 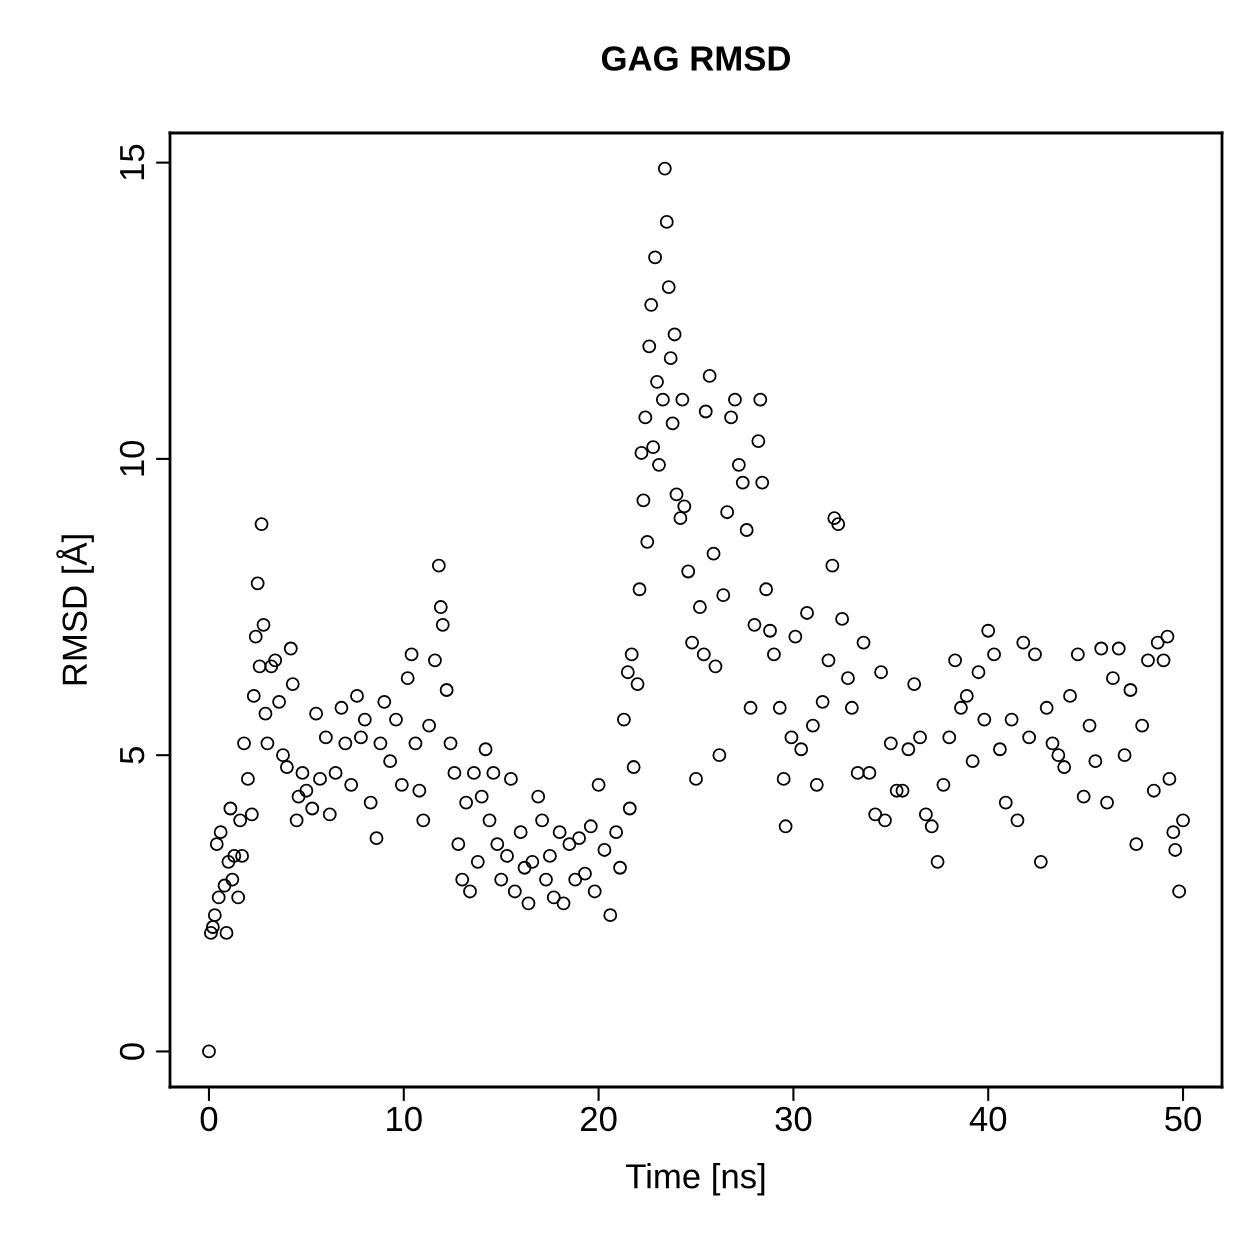 I want to click on y-tick-label: 0, so click(x=132, y=1051).